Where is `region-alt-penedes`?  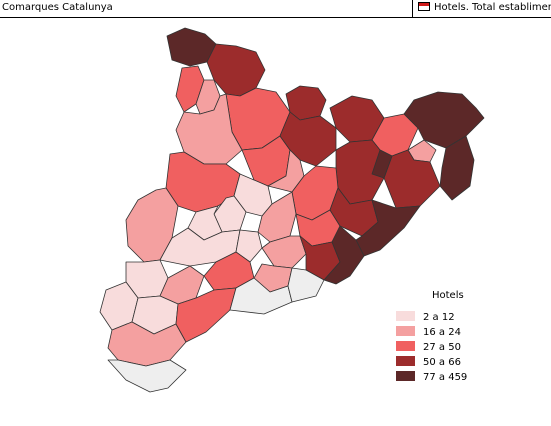
region-alt-penedes is located at coordinates (284, 252).